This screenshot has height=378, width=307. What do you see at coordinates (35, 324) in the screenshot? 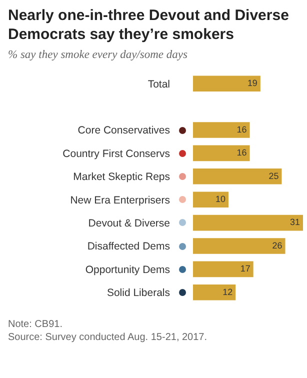
I see `text: Note: CB91.` at bounding box center [35, 324].